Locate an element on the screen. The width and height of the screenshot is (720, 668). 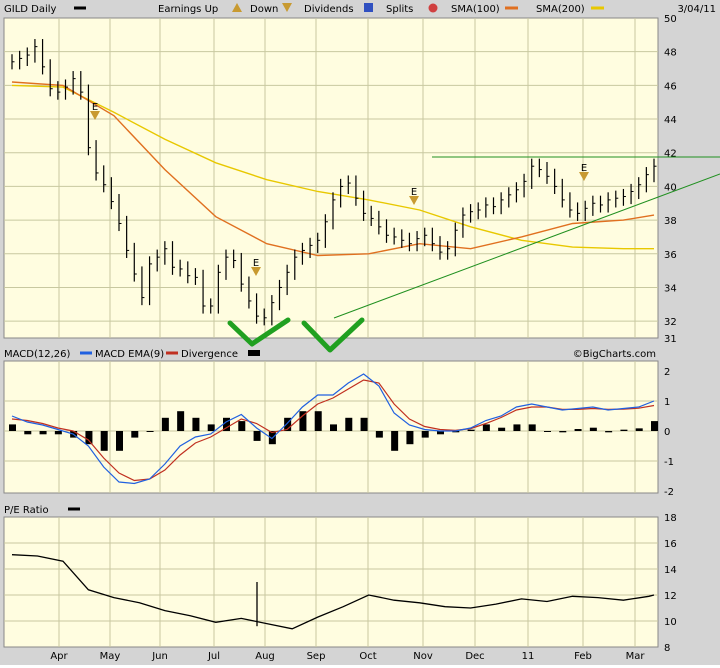
macd-title: MACD(12,26) is located at coordinates (37, 354).